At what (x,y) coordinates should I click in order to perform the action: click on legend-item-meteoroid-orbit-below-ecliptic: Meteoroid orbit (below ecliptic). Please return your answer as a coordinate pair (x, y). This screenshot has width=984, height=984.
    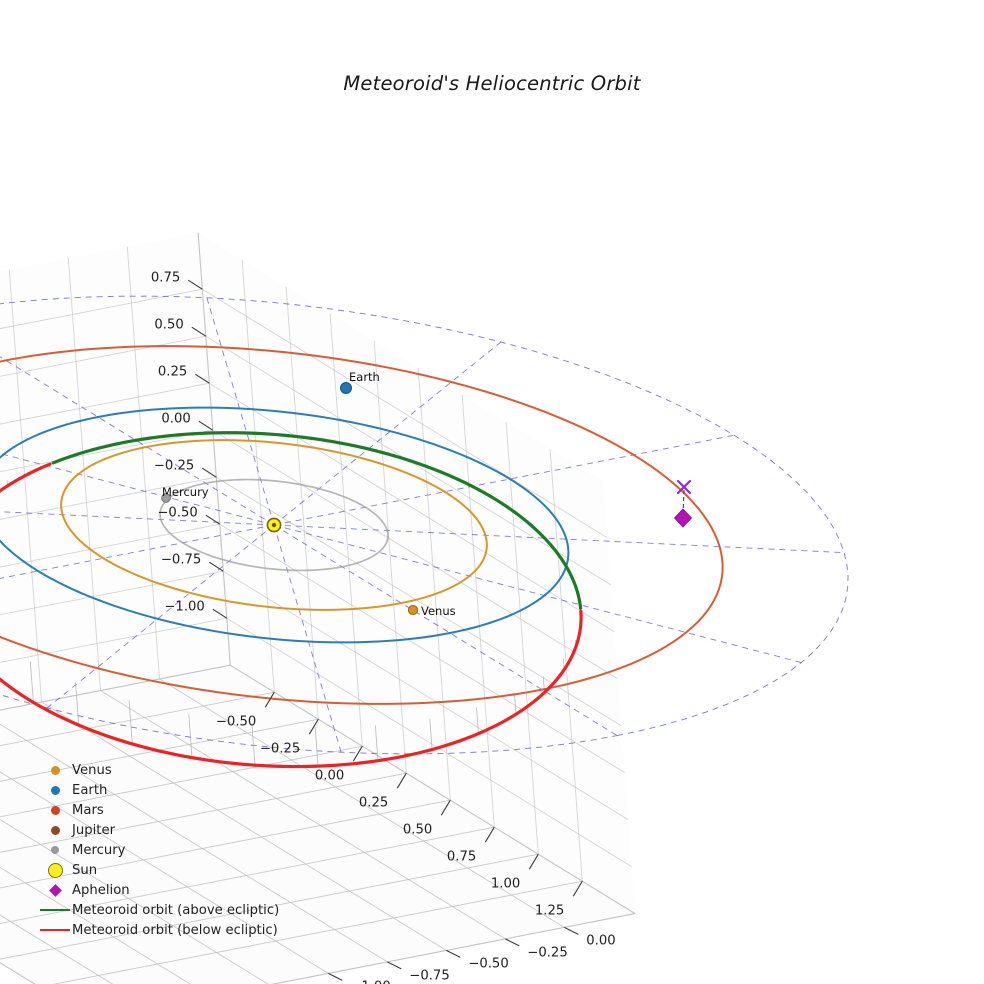
    Looking at the image, I should click on (163, 930).